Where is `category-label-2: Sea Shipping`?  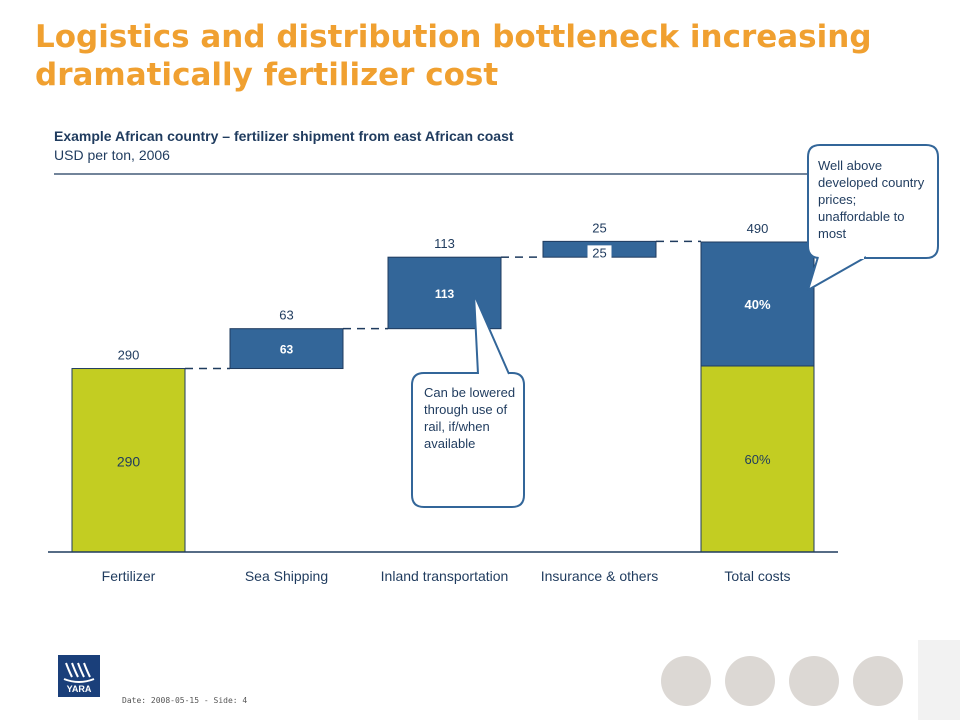 category-label-2: Sea Shipping is located at coordinates (286, 576).